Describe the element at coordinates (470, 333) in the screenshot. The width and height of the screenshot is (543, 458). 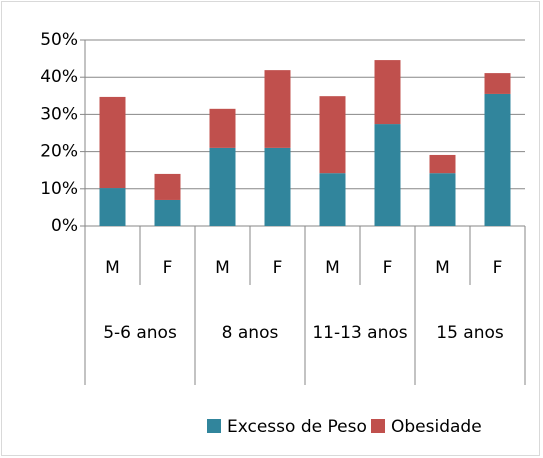
I see `group-label: 15 anos` at that location.